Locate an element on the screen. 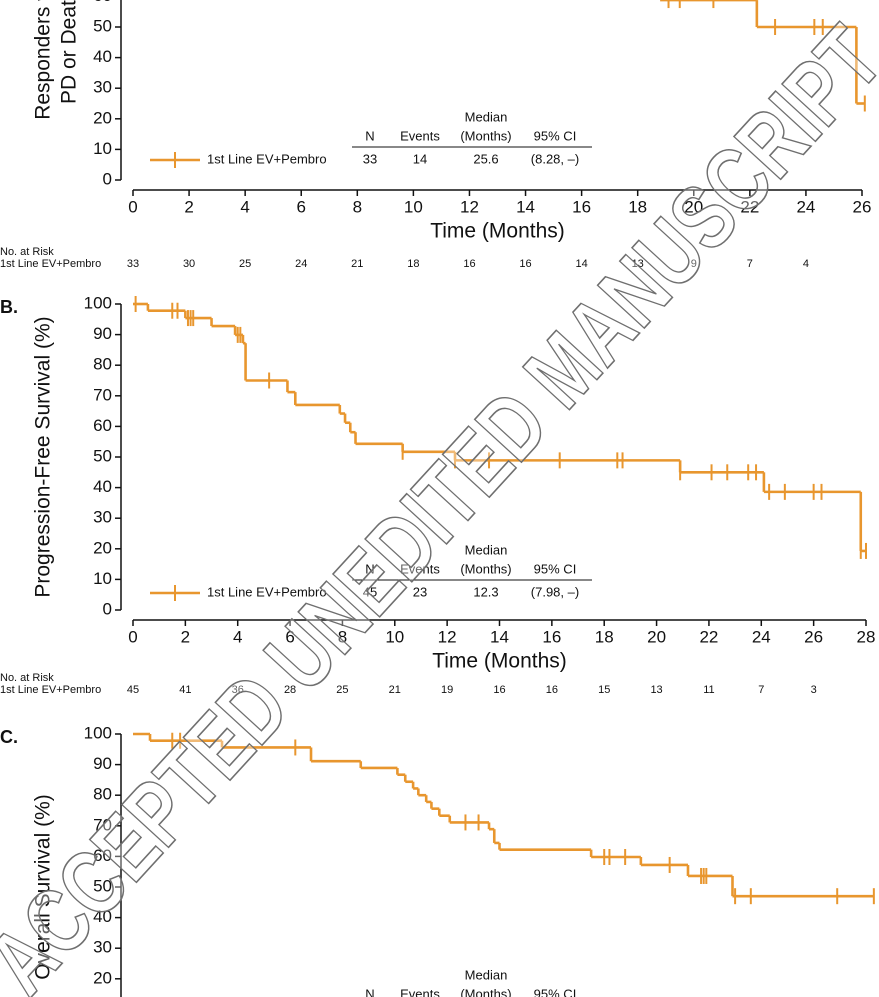 This screenshot has width=879, height=997. stats-cell: 25.6 is located at coordinates (485, 158).